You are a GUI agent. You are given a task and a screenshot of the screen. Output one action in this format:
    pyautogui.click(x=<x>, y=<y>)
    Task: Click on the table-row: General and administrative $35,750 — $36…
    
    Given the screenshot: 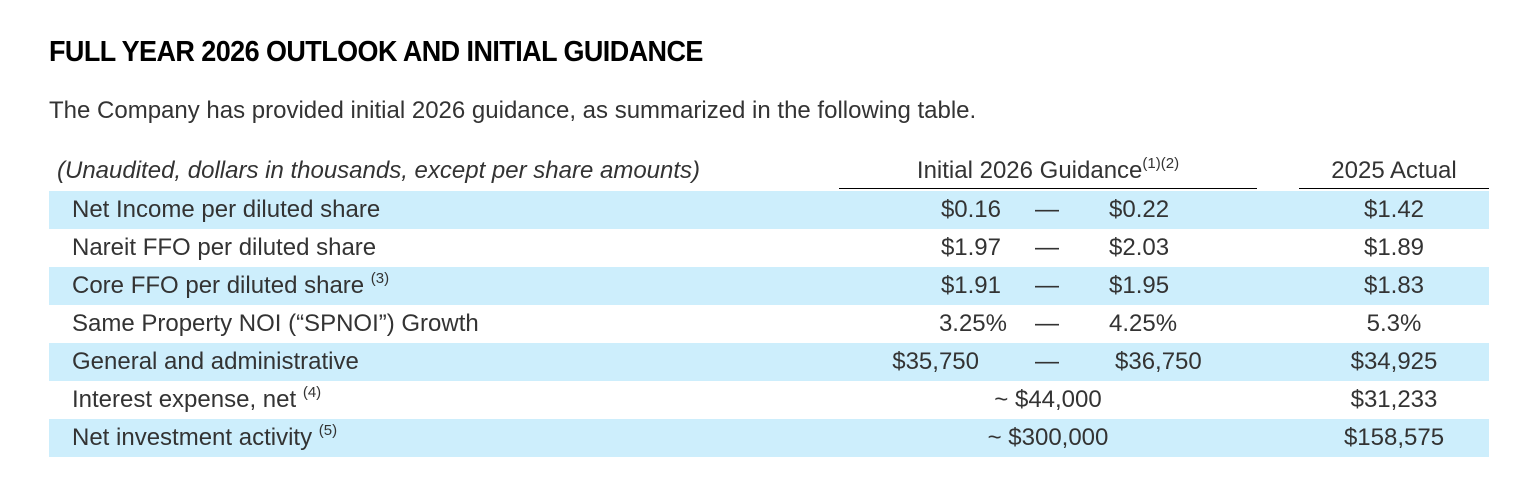 What is the action you would take?
    pyautogui.click(x=769, y=362)
    